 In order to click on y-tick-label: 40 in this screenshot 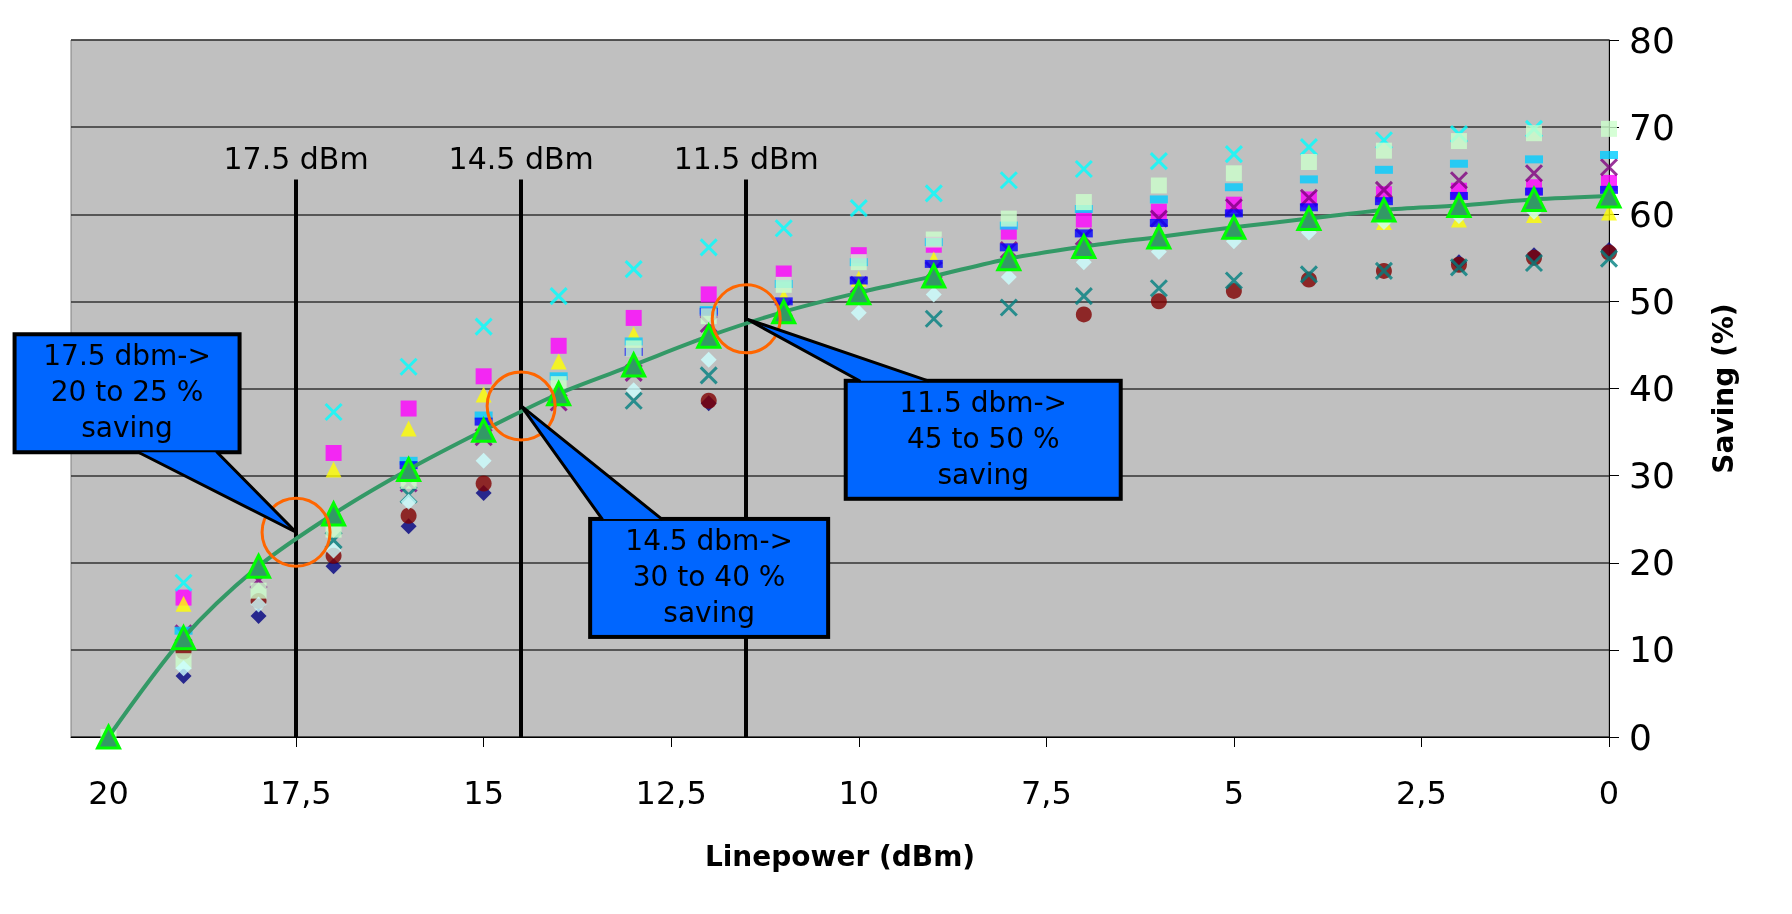, I will do `click(1652, 388)`.